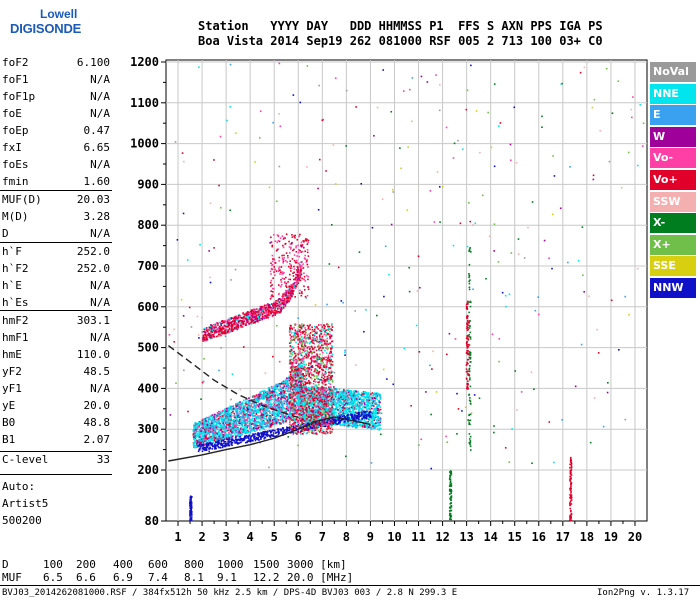 The image size is (700, 600). I want to click on param-name: h`F, so click(12, 251).